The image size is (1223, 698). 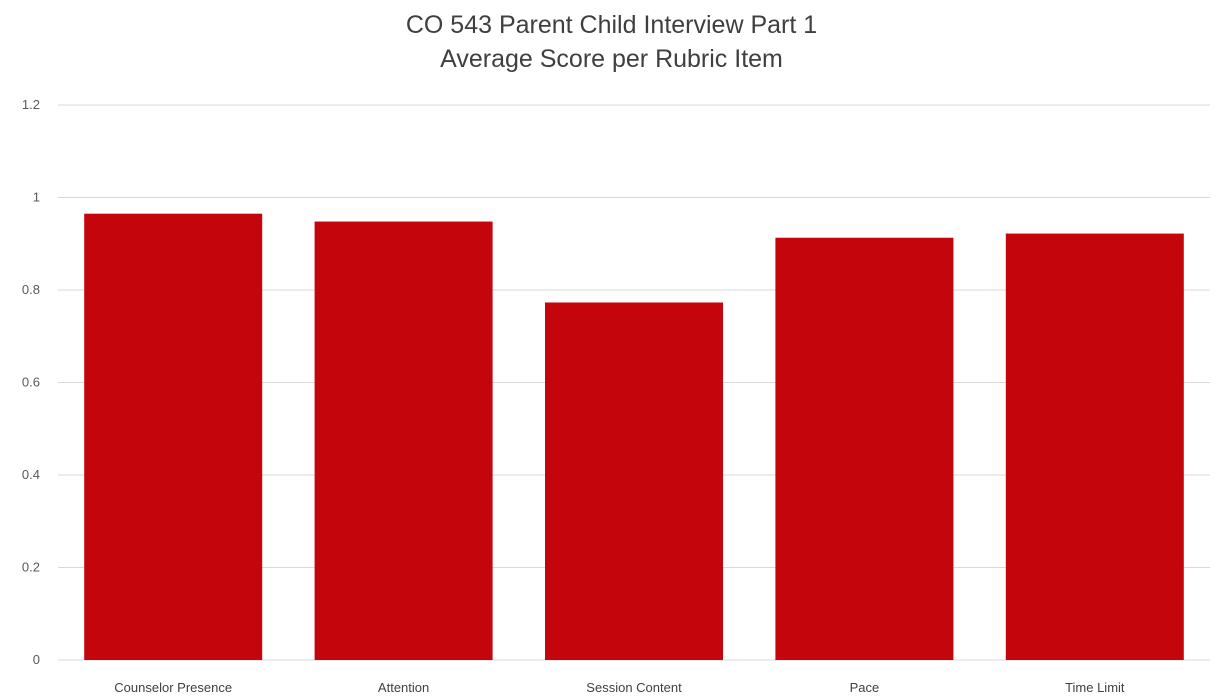 What do you see at coordinates (403, 687) in the screenshot?
I see `x-category-label: Attention` at bounding box center [403, 687].